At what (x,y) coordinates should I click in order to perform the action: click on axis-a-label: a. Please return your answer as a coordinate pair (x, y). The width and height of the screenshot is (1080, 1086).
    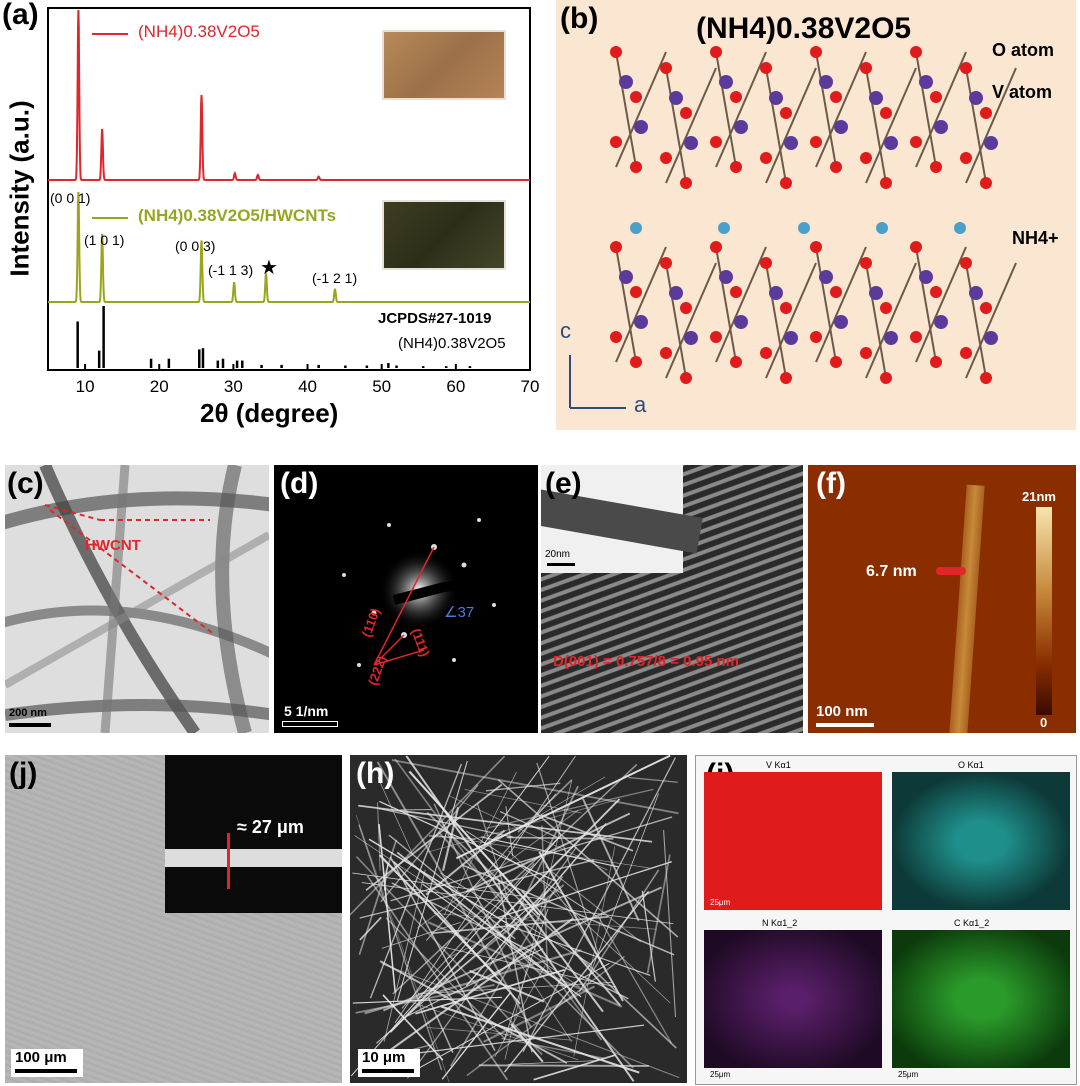
    Looking at the image, I should click on (640, 404).